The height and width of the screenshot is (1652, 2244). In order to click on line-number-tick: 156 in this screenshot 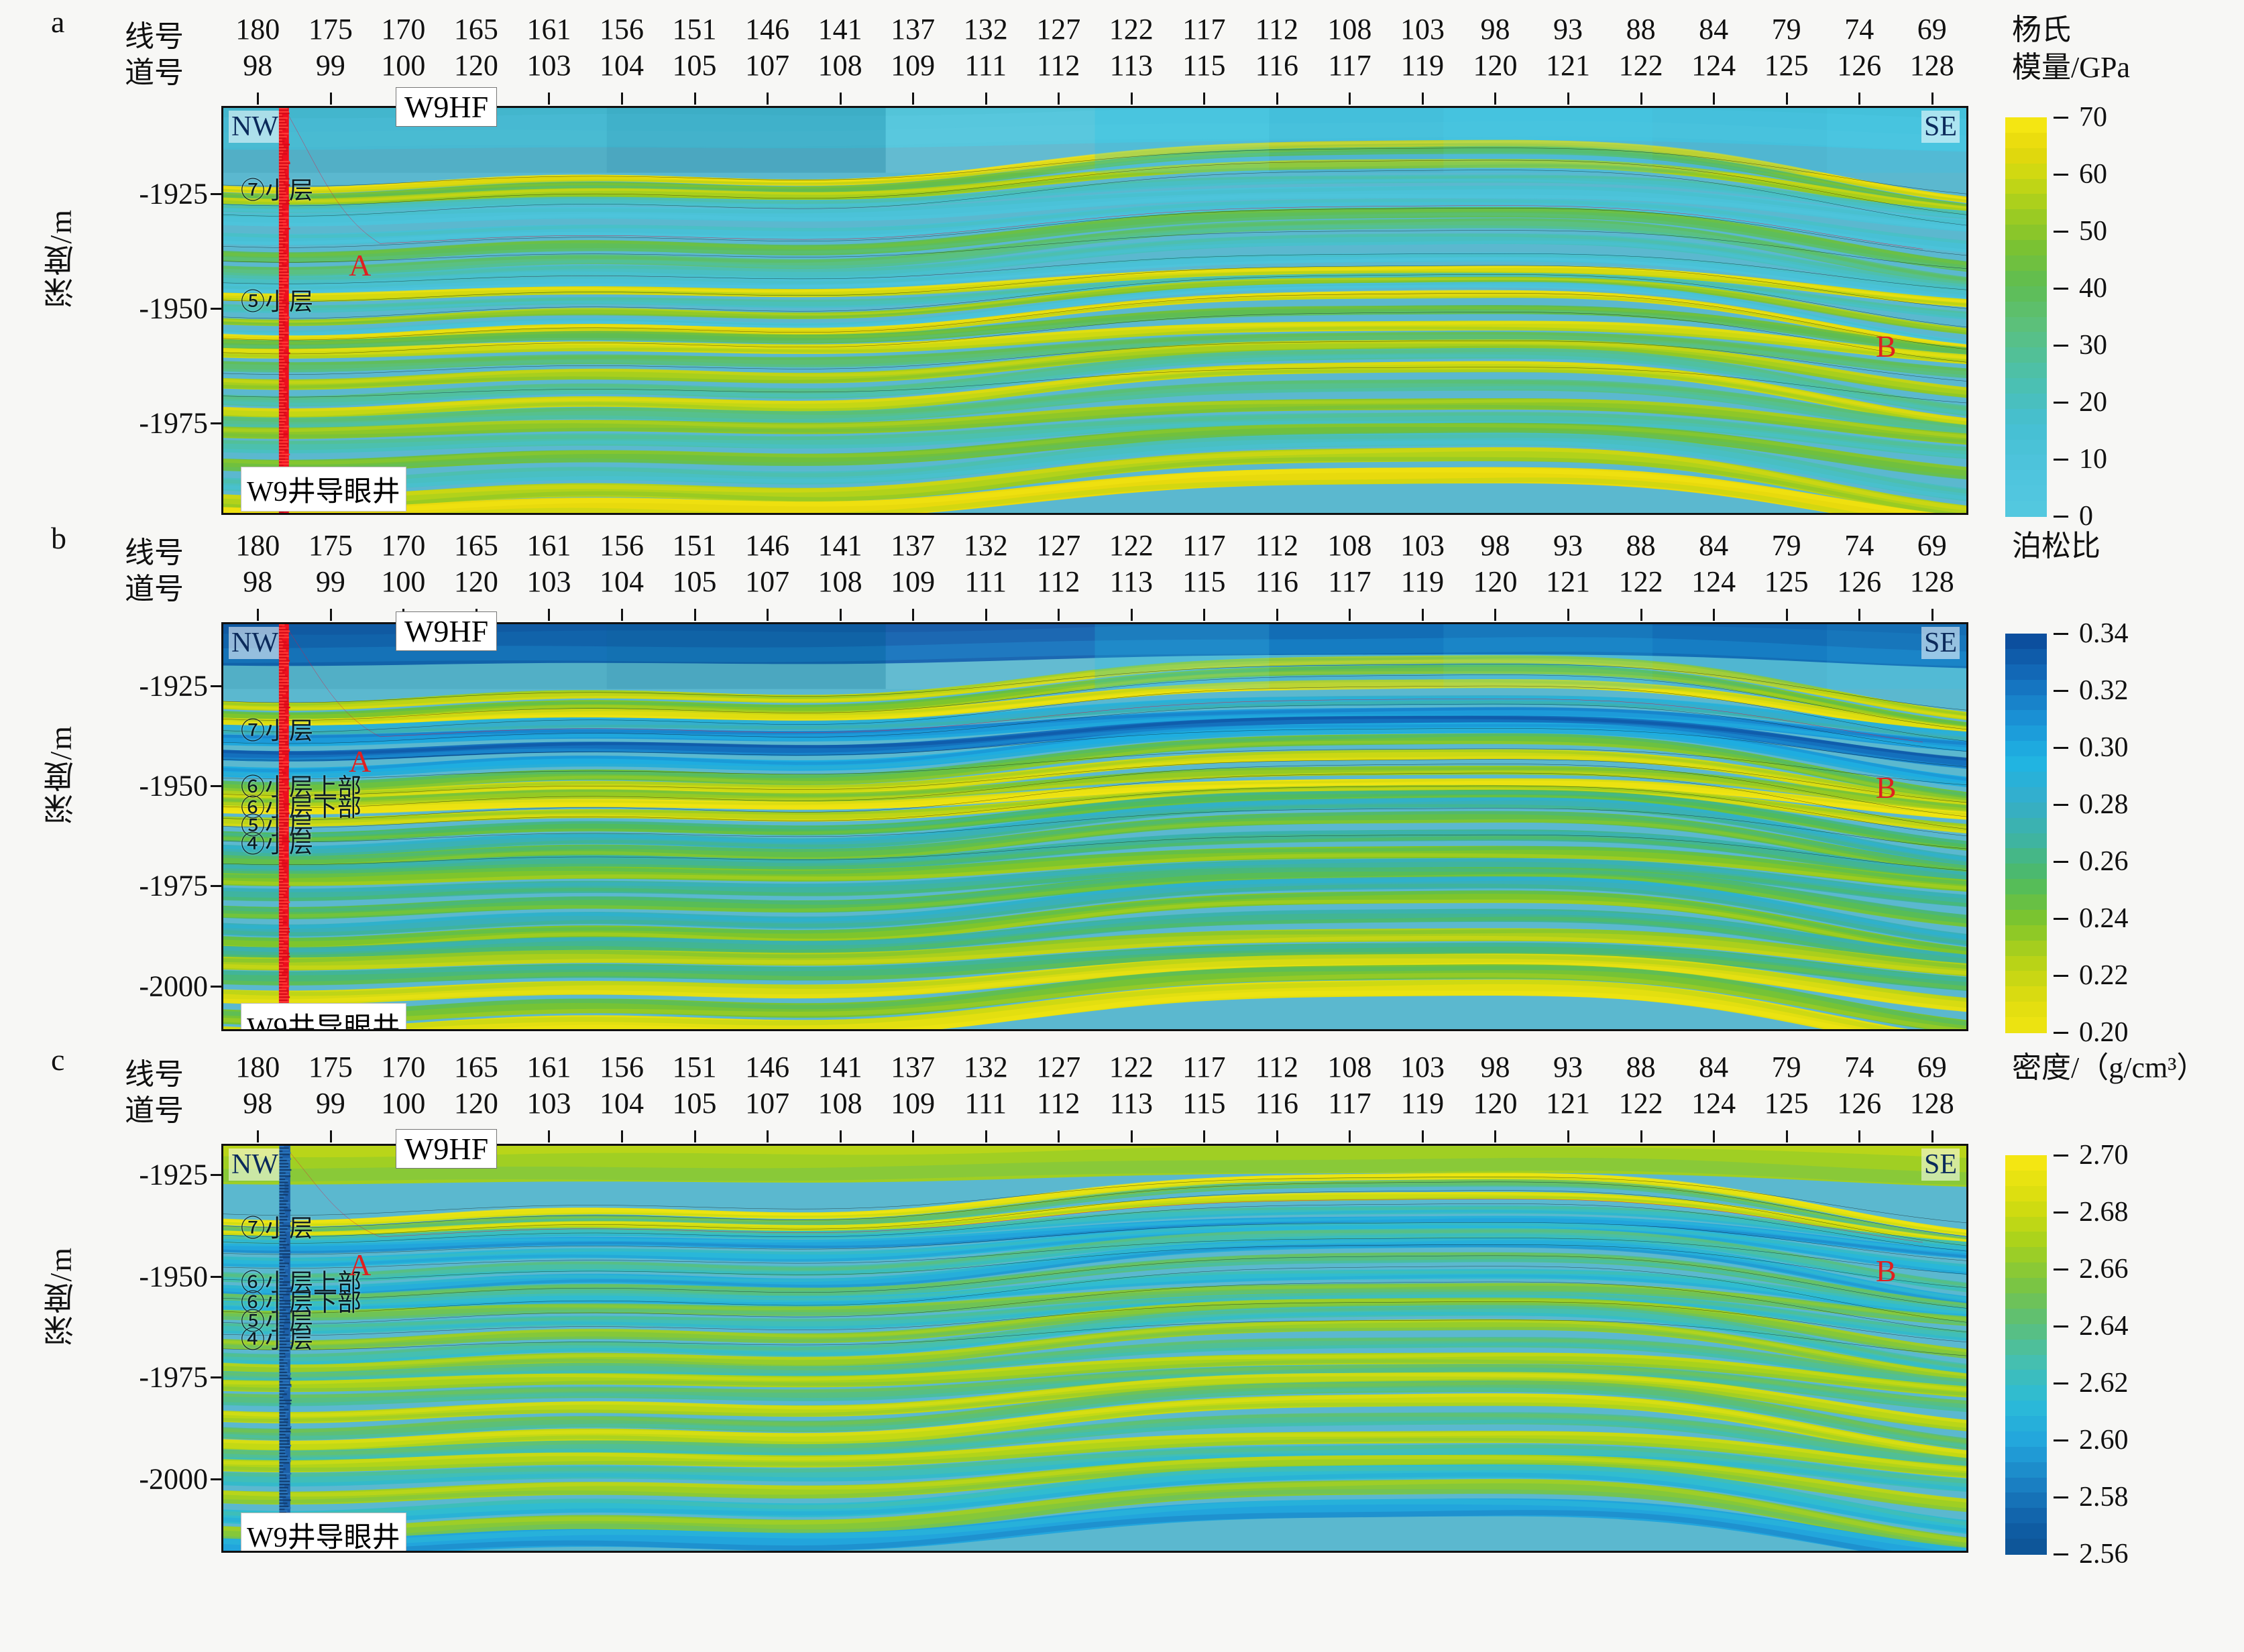, I will do `click(621, 545)`.